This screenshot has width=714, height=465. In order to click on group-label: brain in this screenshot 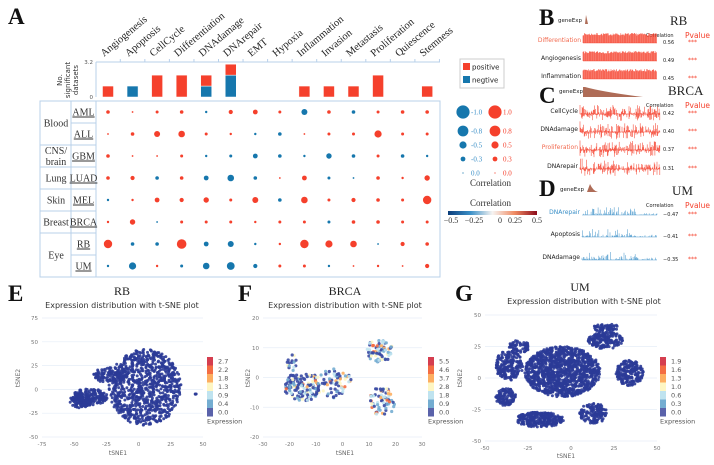, I will do `click(56, 162)`.